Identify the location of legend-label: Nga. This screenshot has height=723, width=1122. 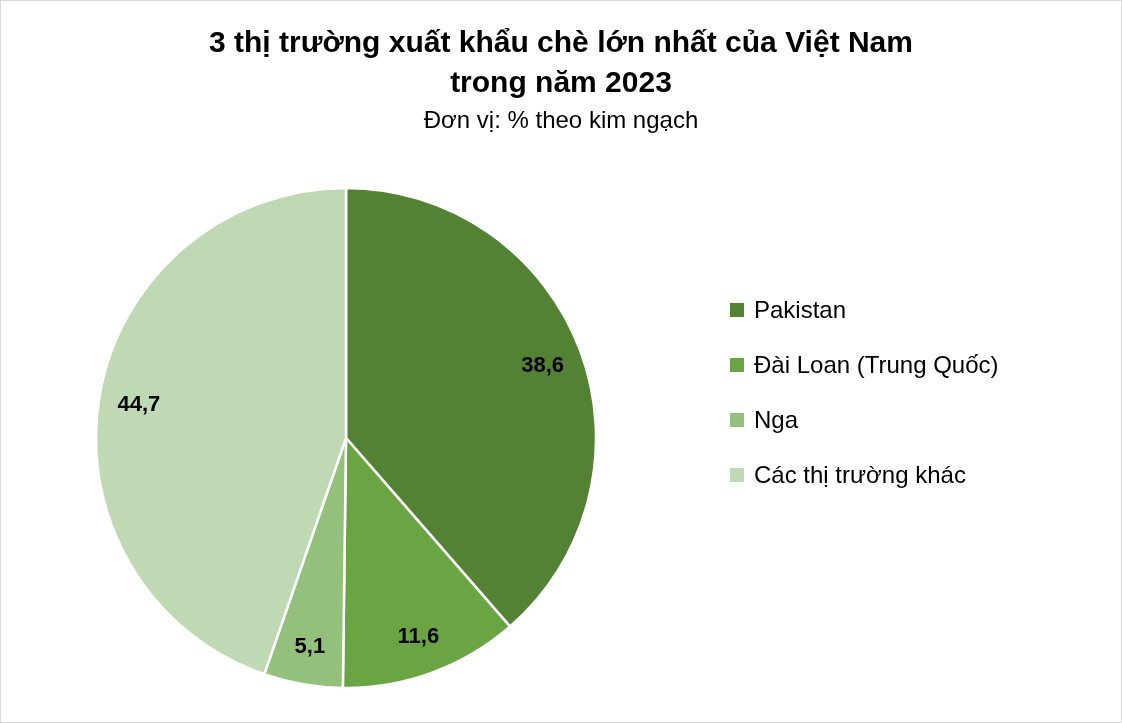
(776, 420).